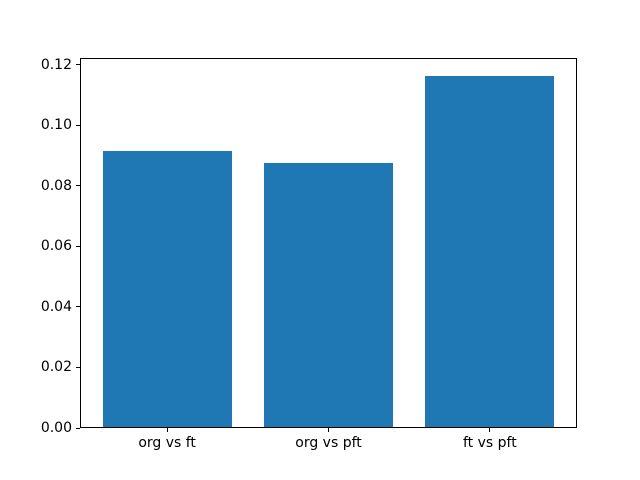 The image size is (640, 480). Describe the element at coordinates (56, 367) in the screenshot. I see `y-tick-label: 0.02` at that location.